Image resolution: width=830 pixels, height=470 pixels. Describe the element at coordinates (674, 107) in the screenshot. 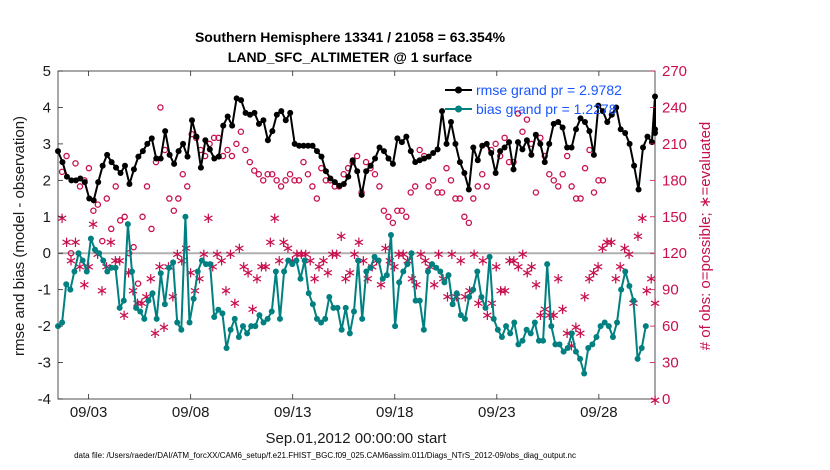

I see `y2-tick-label: 240` at that location.